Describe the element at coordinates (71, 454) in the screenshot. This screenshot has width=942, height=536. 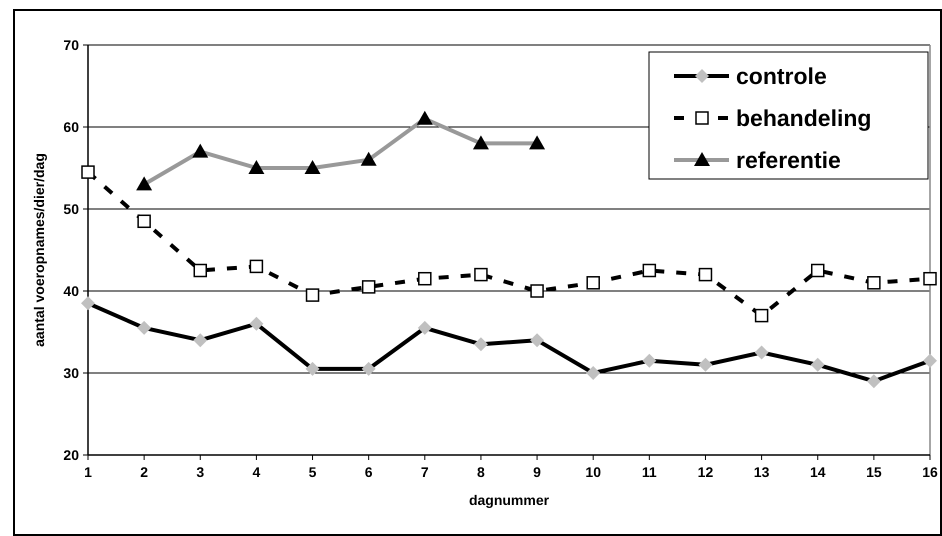
I see `y-tick-label: 20` at that location.